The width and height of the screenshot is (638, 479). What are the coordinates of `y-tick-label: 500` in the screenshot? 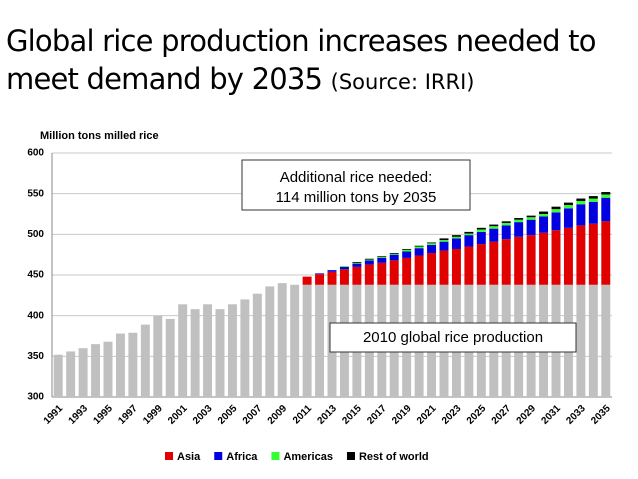 It's located at (35, 234).